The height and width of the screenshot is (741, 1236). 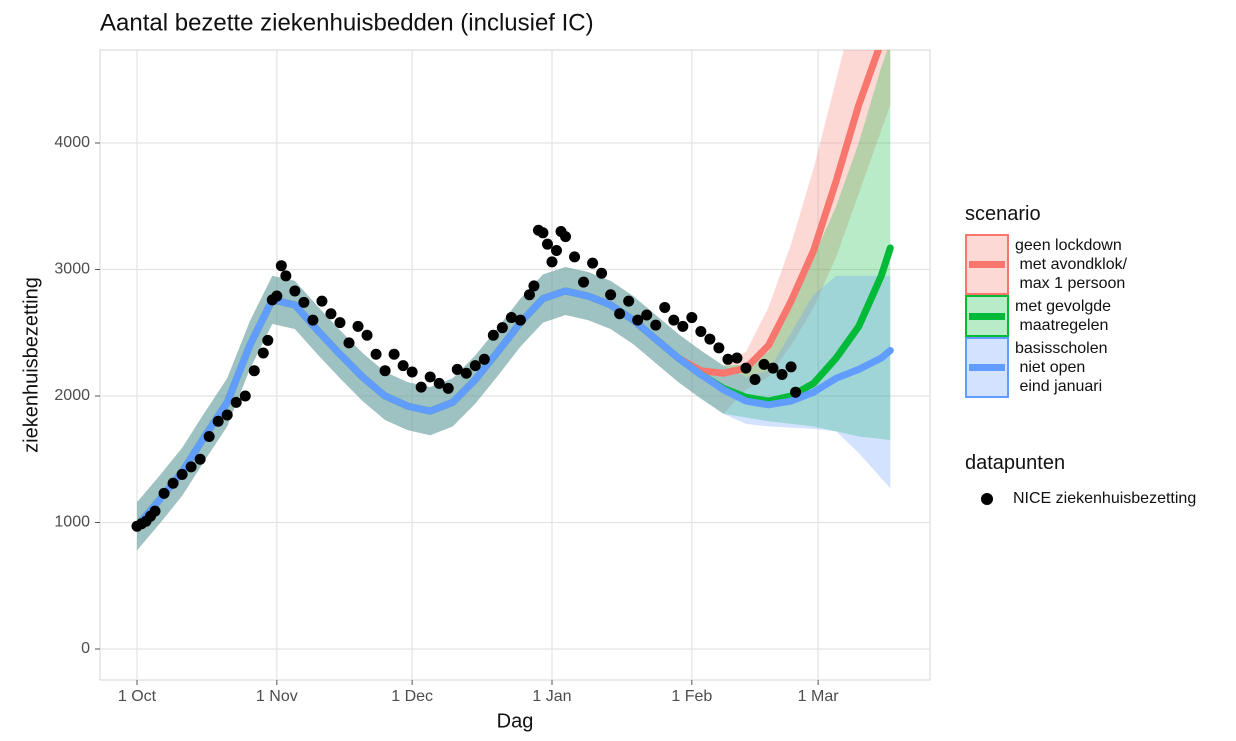 What do you see at coordinates (551, 696) in the screenshot?
I see `x-tick-label: 1 Jan` at bounding box center [551, 696].